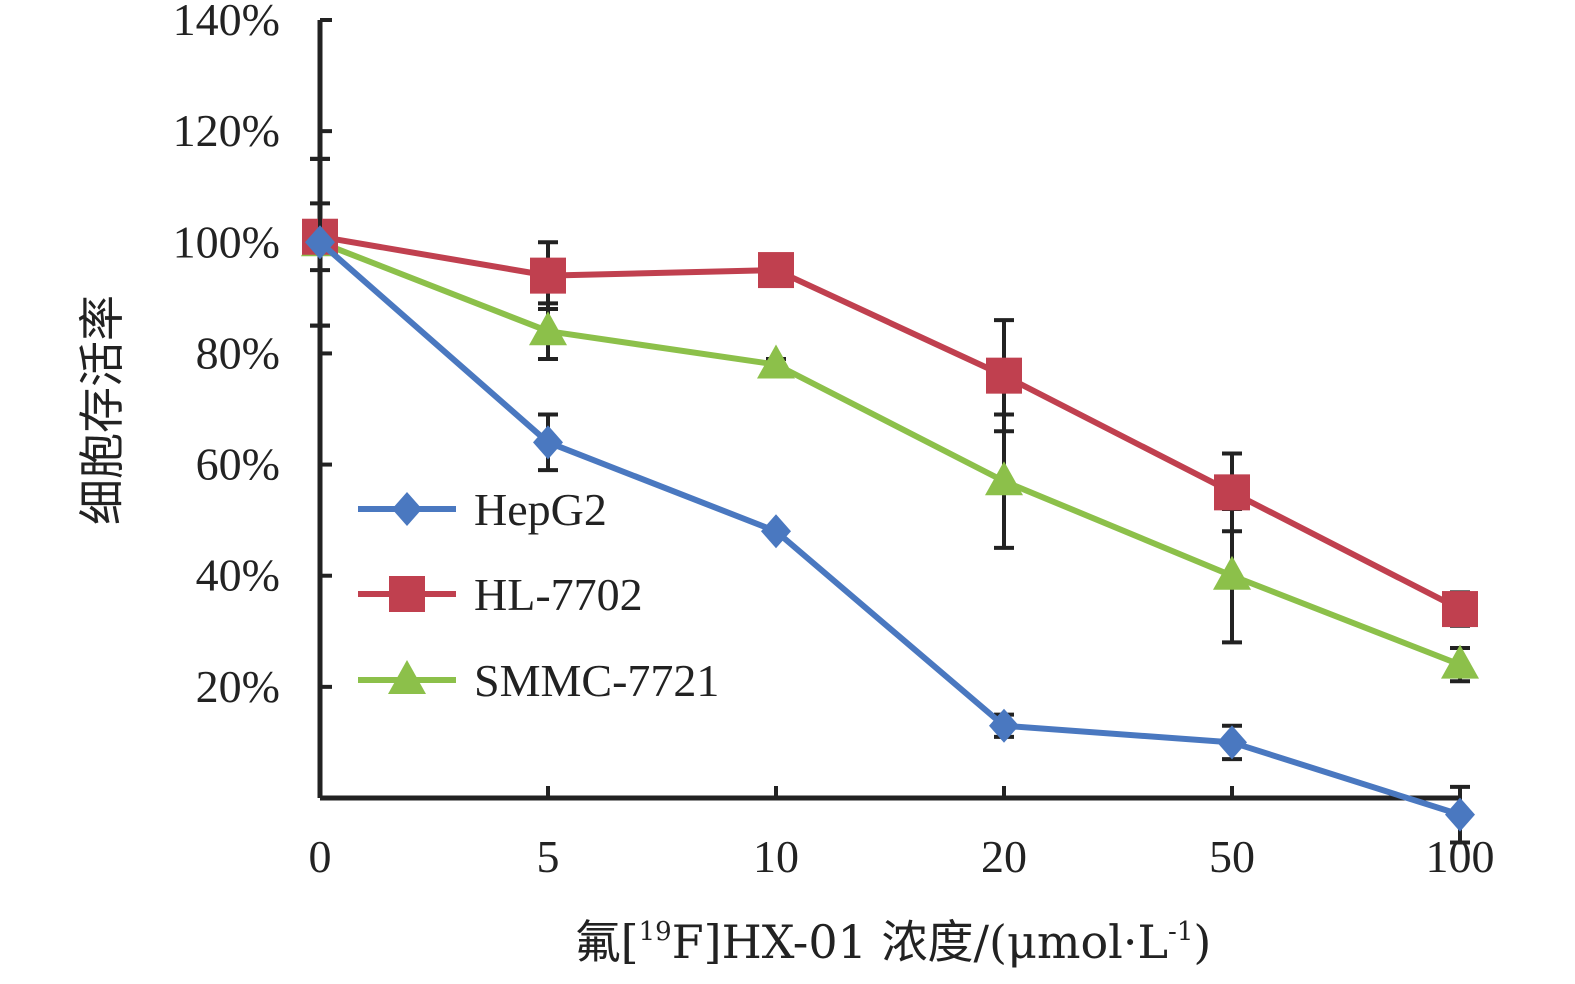 Image resolution: width=1575 pixels, height=984 pixels. What do you see at coordinates (548, 856) in the screenshot?
I see `x-tick-label: 5` at bounding box center [548, 856].